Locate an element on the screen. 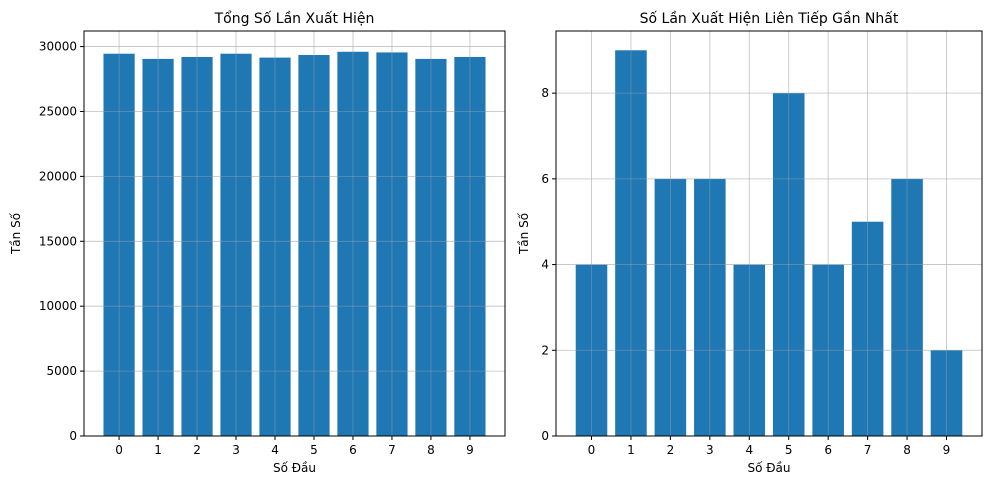  chart-title: Tổng Số Lần Xuất Hiện is located at coordinates (294, 18).